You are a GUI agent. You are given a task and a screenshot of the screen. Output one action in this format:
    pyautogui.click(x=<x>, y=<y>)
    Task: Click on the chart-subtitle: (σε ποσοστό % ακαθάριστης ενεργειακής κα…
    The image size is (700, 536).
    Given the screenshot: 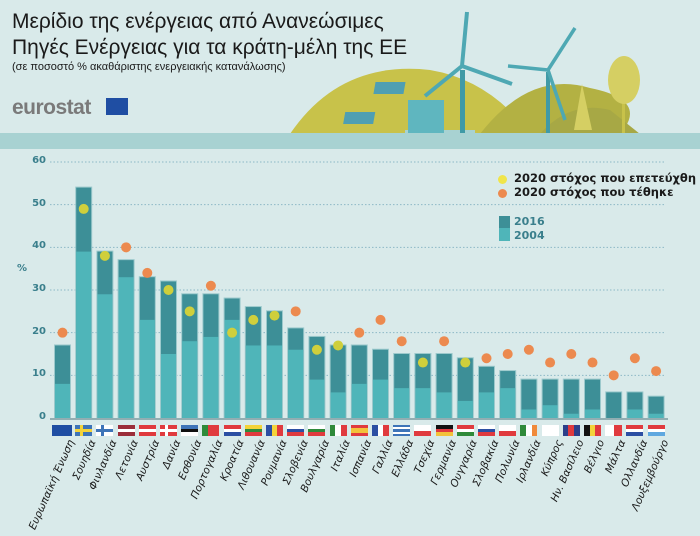 What is the action you would take?
    pyautogui.click(x=149, y=67)
    